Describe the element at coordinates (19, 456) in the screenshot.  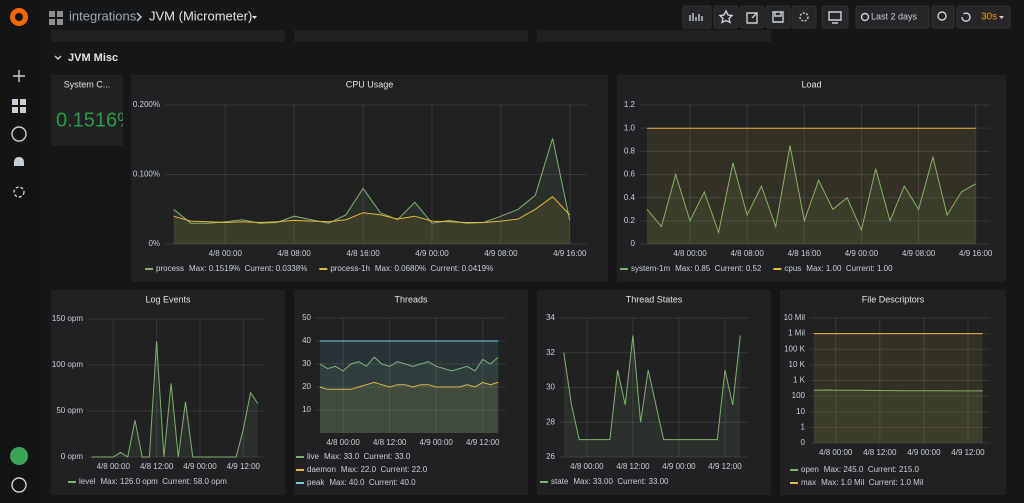
I see `user-avatar` at that location.